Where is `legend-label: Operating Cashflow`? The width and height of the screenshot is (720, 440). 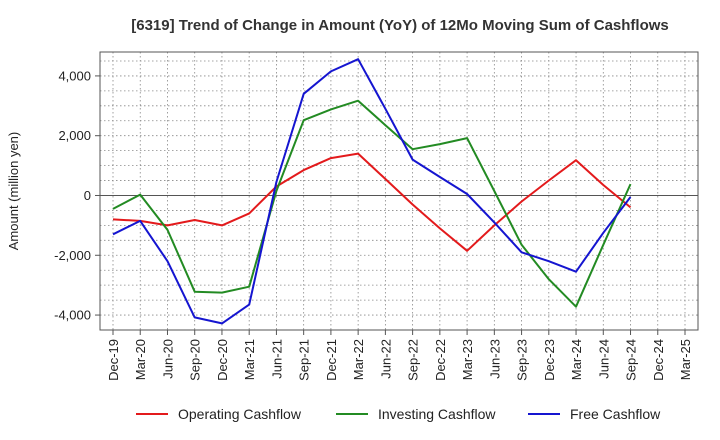 legend-label: Operating Cashflow is located at coordinates (240, 414).